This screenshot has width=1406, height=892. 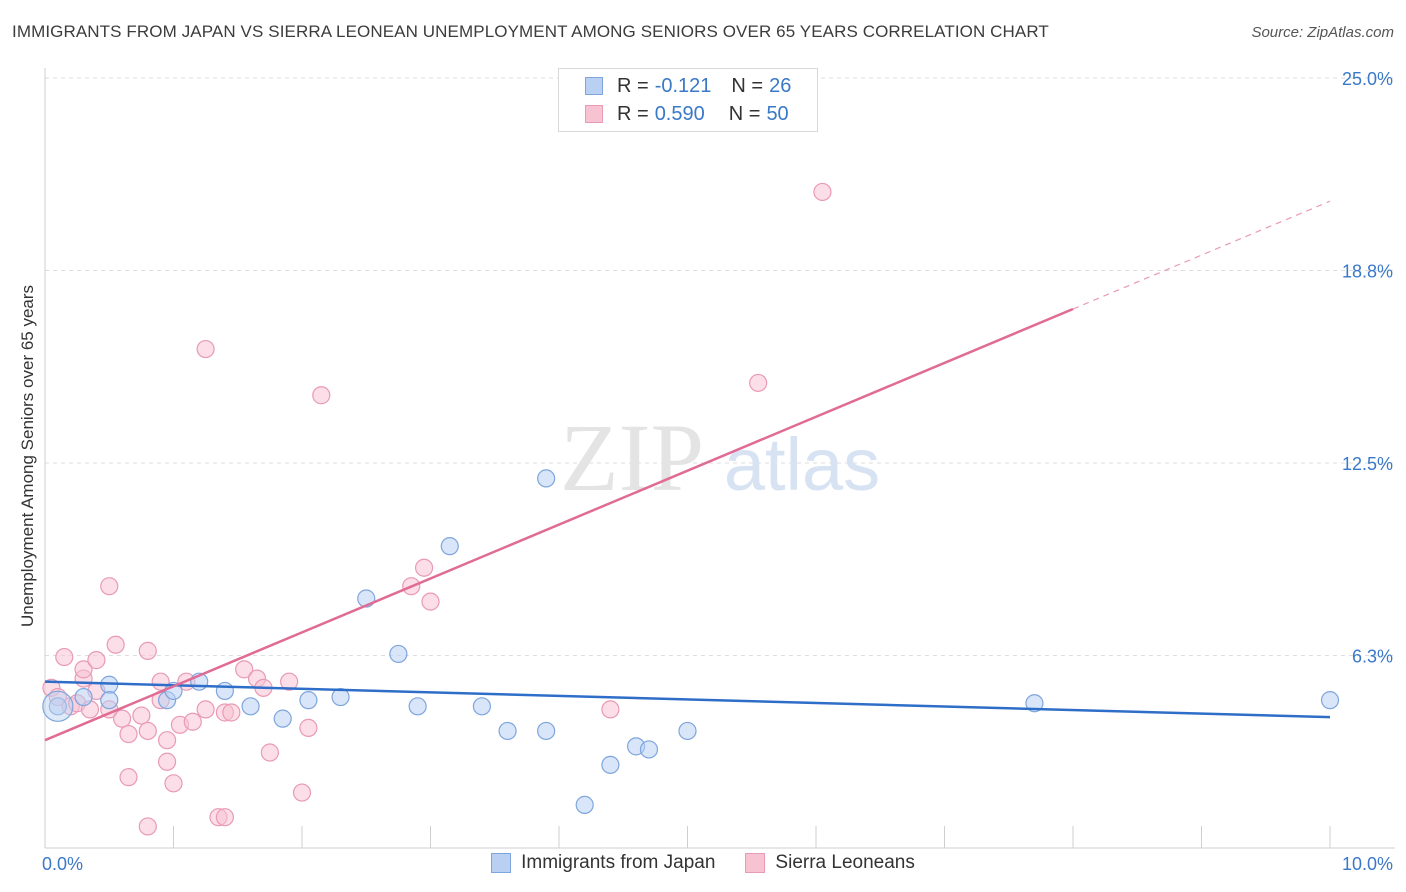 I want to click on legend-n-value-sierra: 50, so click(x=777, y=113).